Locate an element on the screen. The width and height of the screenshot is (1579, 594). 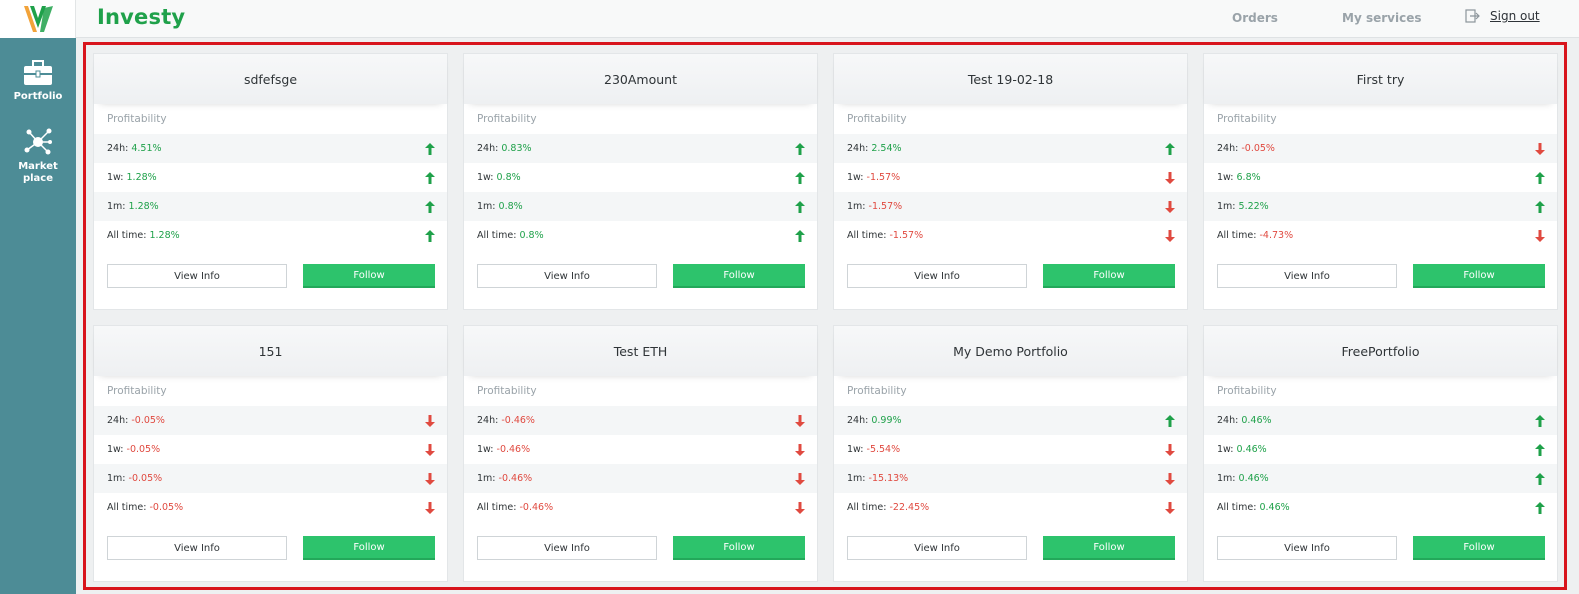
logo-mark-icon is located at coordinates (38, 19).